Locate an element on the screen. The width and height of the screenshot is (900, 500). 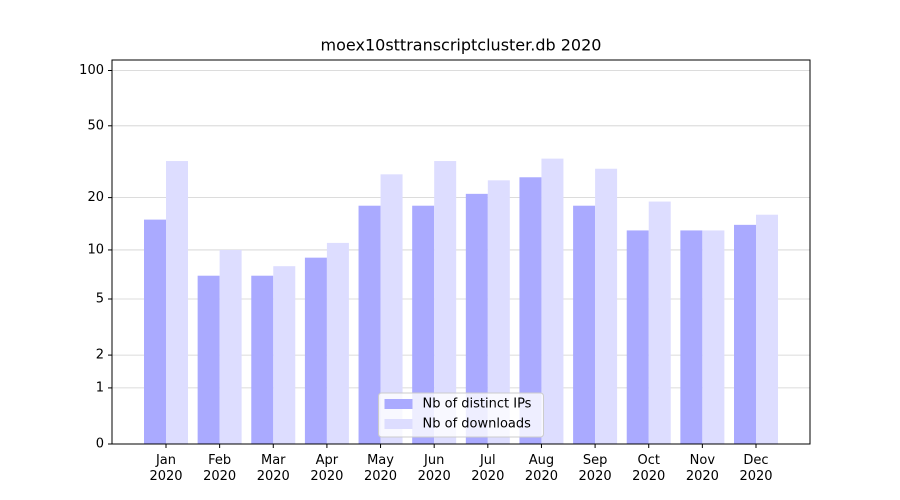
x-tick-label: Mar 2020 is located at coordinates (273, 468).